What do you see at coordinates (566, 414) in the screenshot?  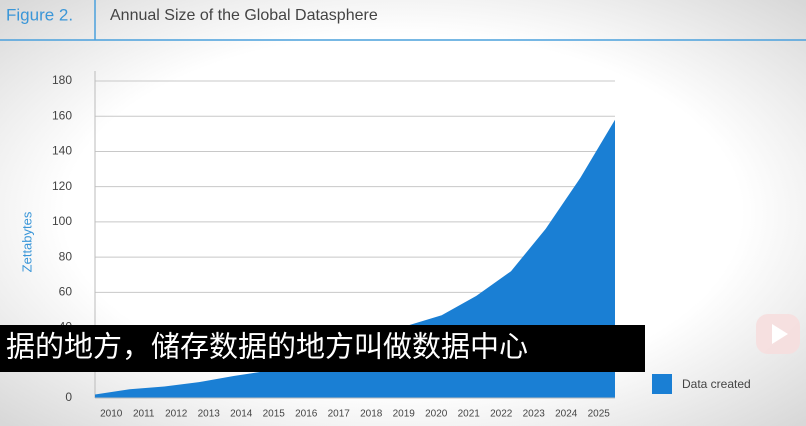 I see `x-tick-label: 2024` at bounding box center [566, 414].